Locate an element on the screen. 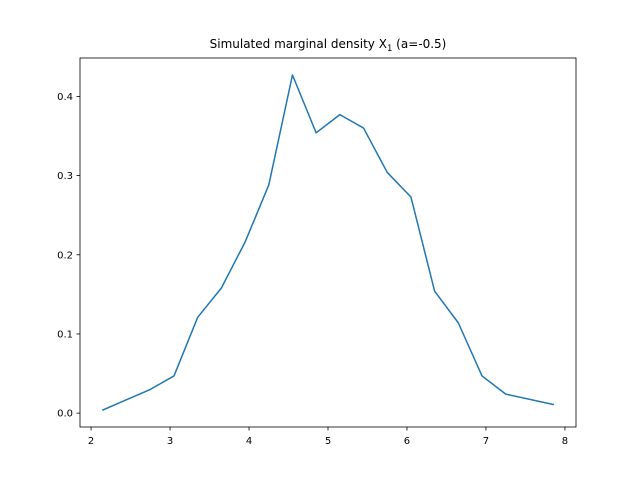 The height and width of the screenshot is (480, 640). x-tick-label: 4 is located at coordinates (249, 441).